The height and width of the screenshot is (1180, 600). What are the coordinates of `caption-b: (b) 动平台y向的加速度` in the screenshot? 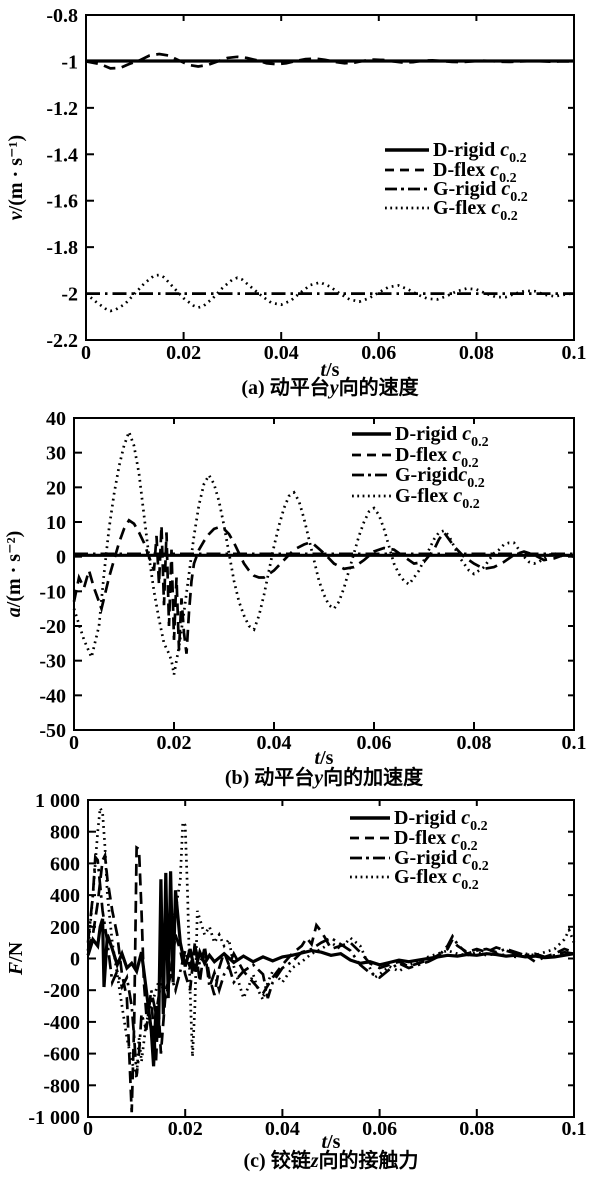 It's located at (300, 779).